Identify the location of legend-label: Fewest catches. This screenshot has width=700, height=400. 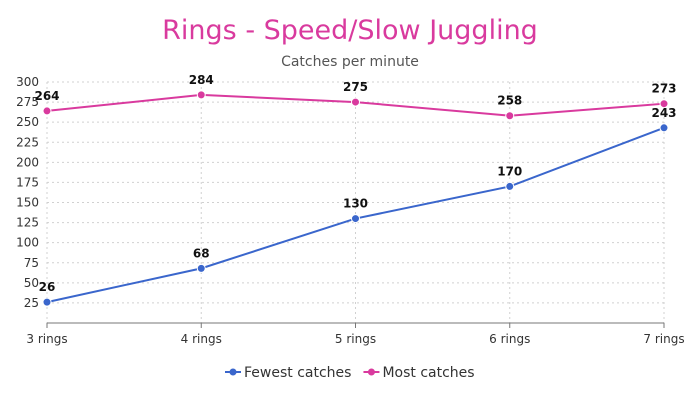
(297, 373).